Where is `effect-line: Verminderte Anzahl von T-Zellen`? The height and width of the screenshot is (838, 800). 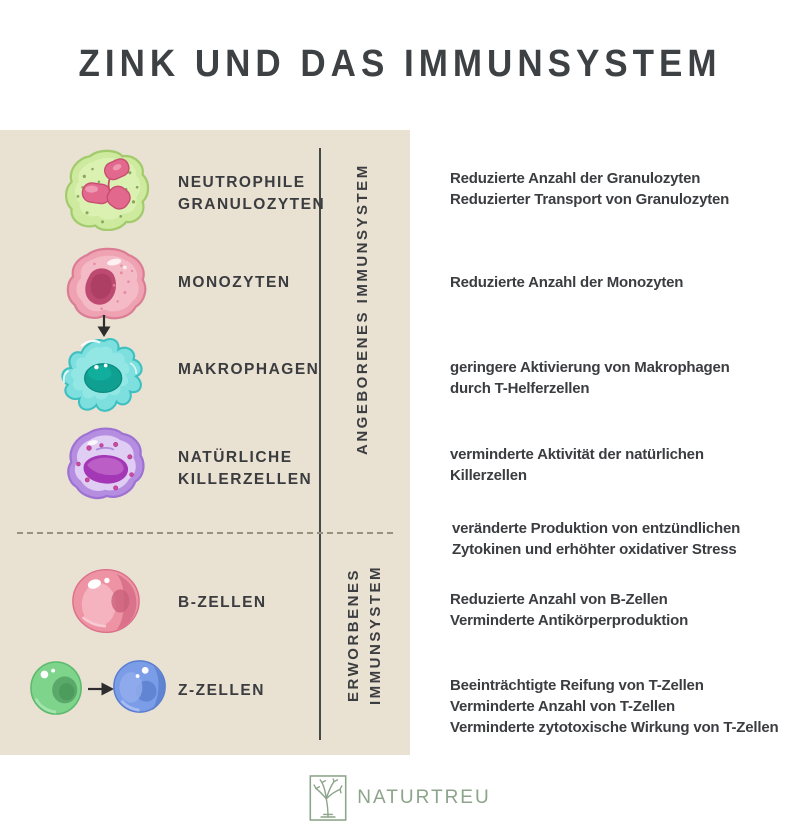
effect-line: Verminderte Anzahl von T-Zellen is located at coordinates (562, 706).